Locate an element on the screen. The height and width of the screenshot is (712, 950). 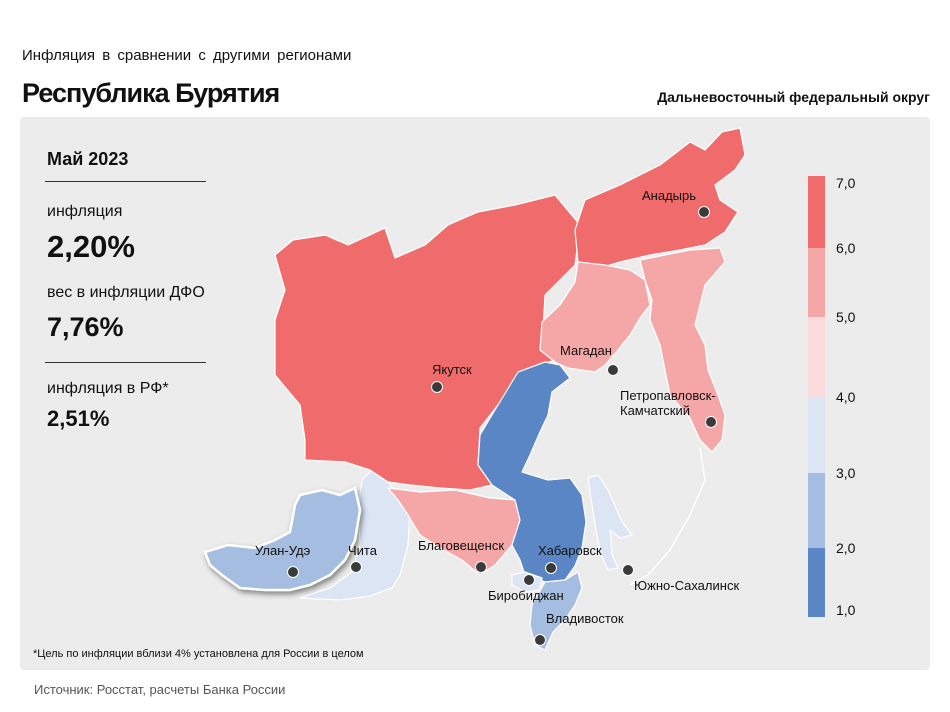
page-title: Республика Бурятия is located at coordinates (151, 93).